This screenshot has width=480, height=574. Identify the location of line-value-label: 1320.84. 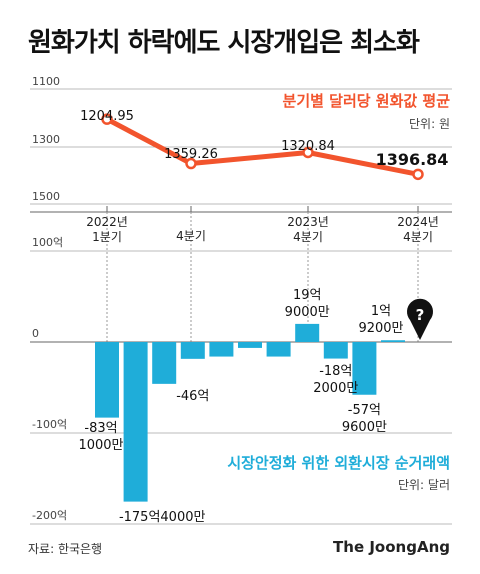
(308, 146).